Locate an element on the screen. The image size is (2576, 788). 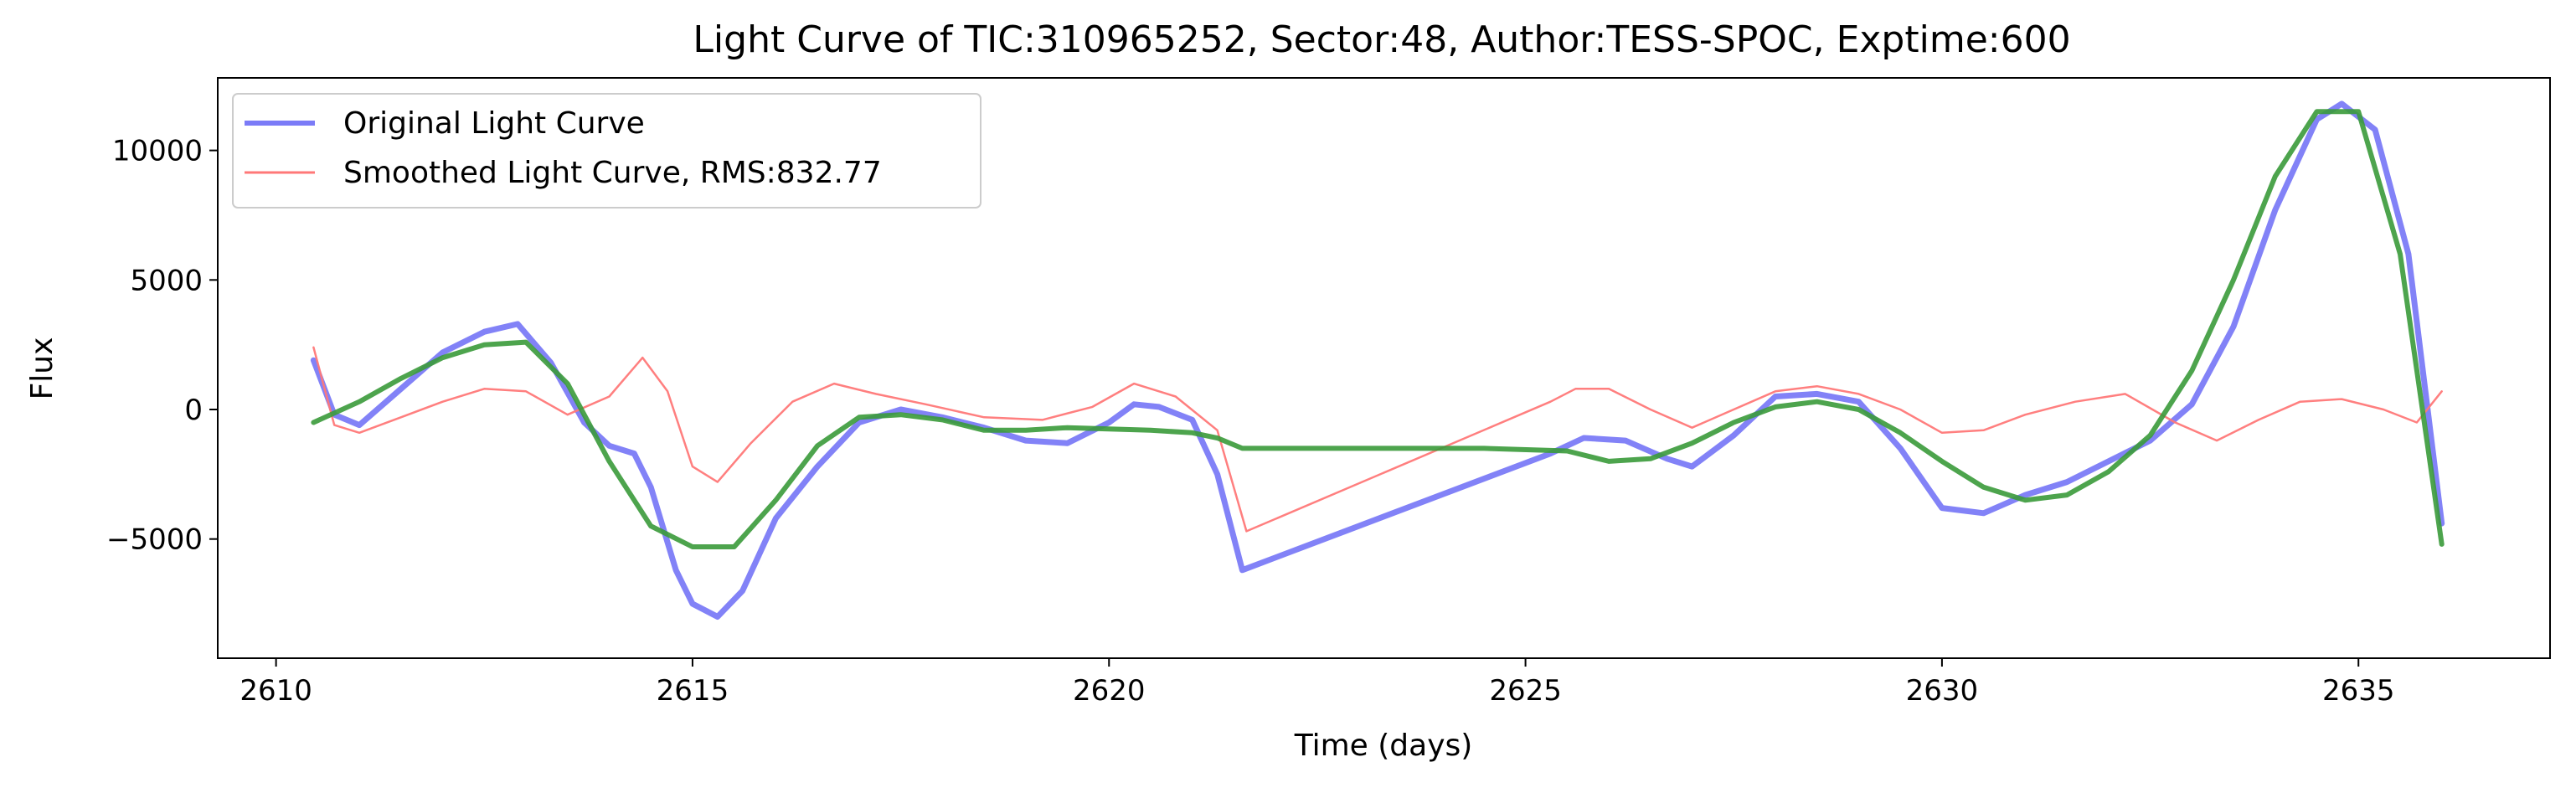
y-axis: −5000 0 5000 10000 is located at coordinates (162, 346).